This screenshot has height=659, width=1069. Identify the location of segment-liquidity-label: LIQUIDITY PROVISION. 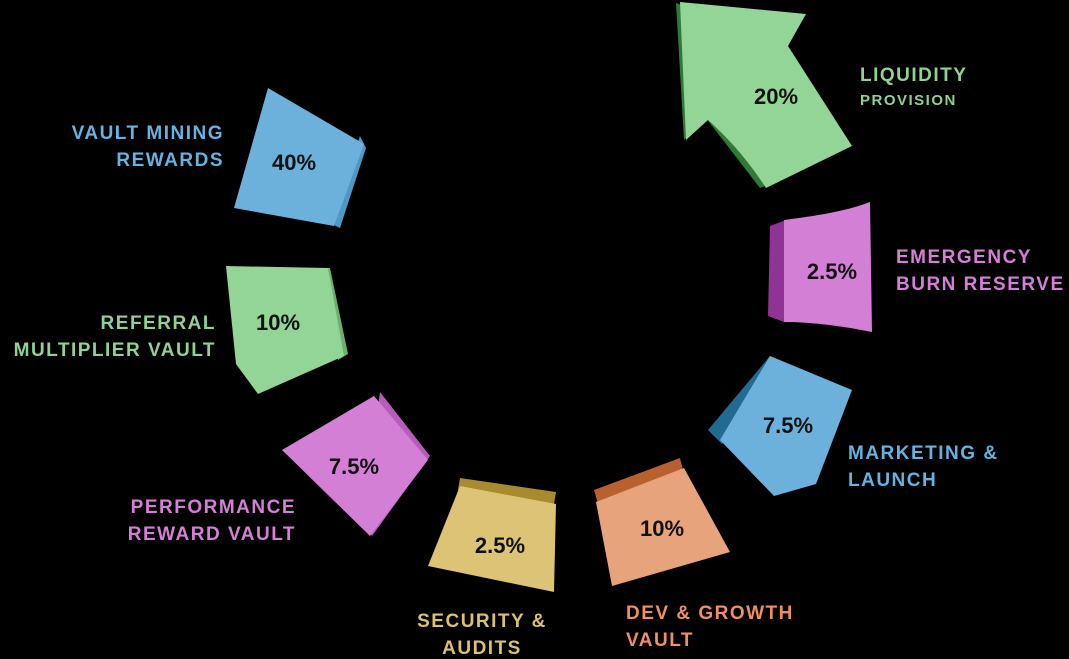
(913, 87).